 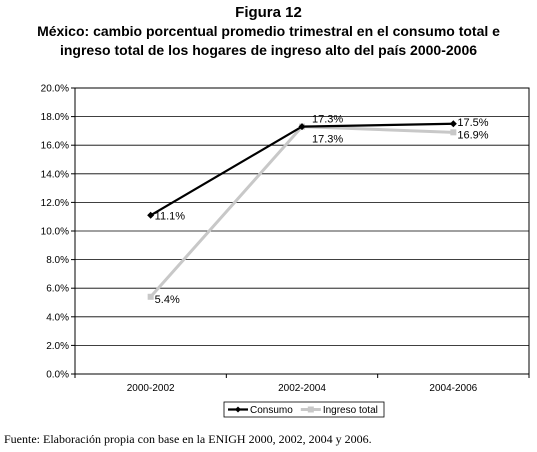 I want to click on x-tick-label: 2000-2002, so click(x=151, y=388).